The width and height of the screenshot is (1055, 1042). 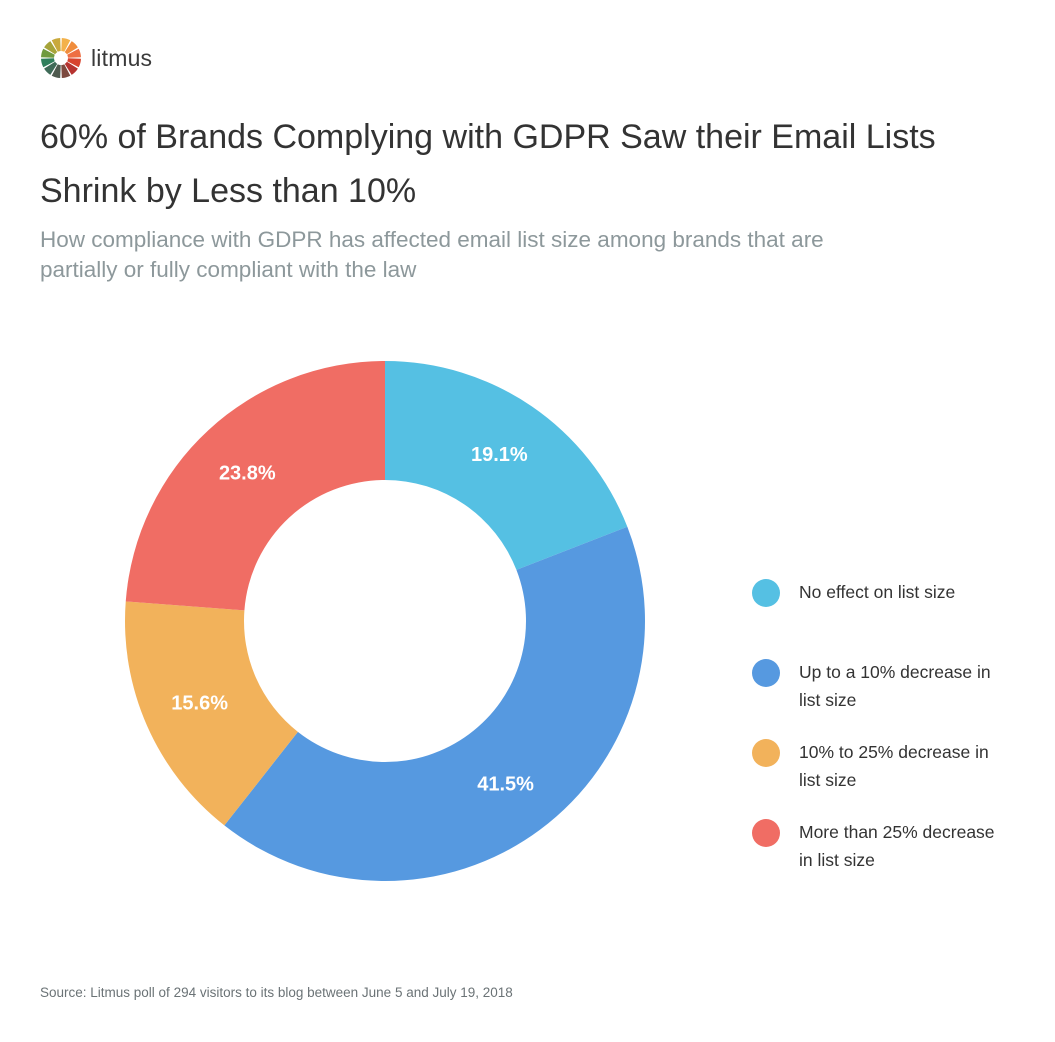 I want to click on legend-label: No effect on list size, so click(x=877, y=592).